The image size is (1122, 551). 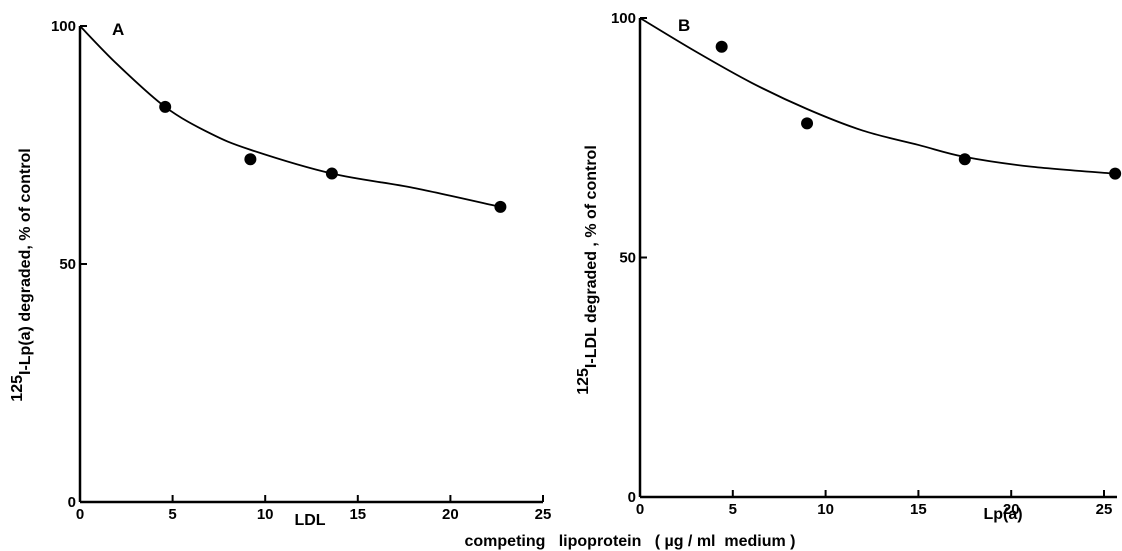 What do you see at coordinates (17, 388) in the screenshot?
I see `y-axis-label-superscript-a: 125` at bounding box center [17, 388].